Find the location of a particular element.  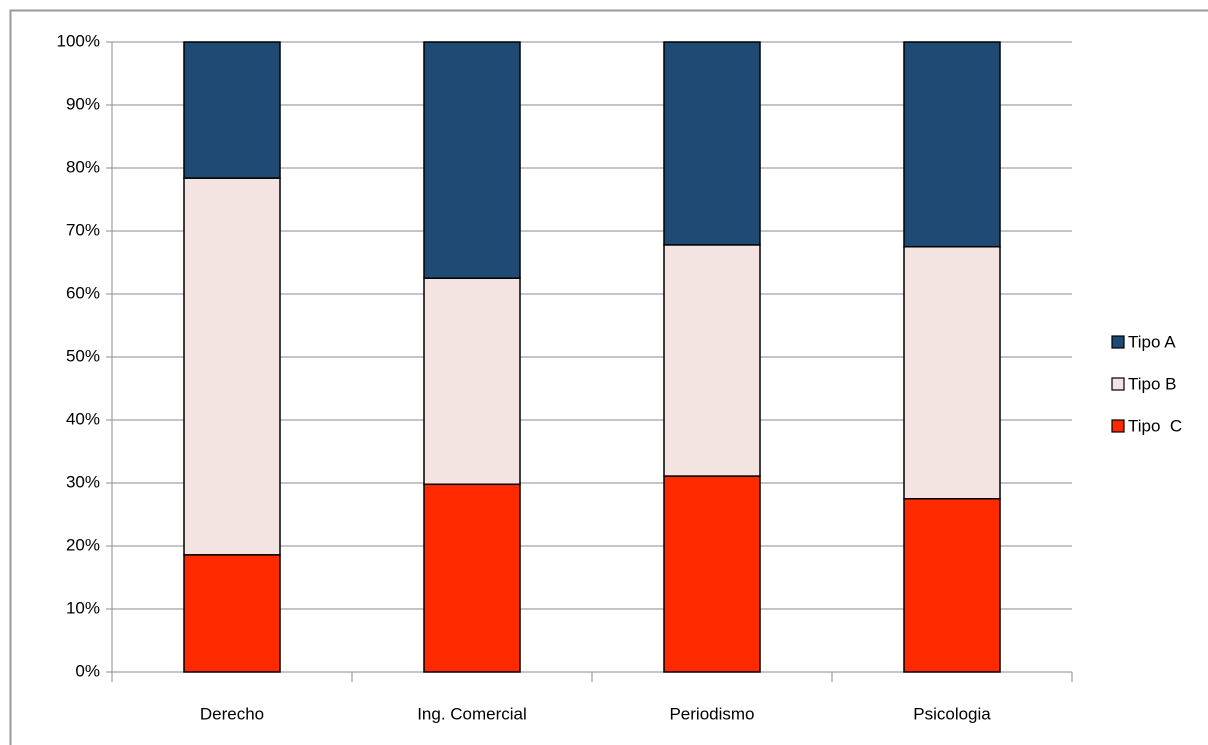

y-tick-label: 20% is located at coordinates (83, 544).